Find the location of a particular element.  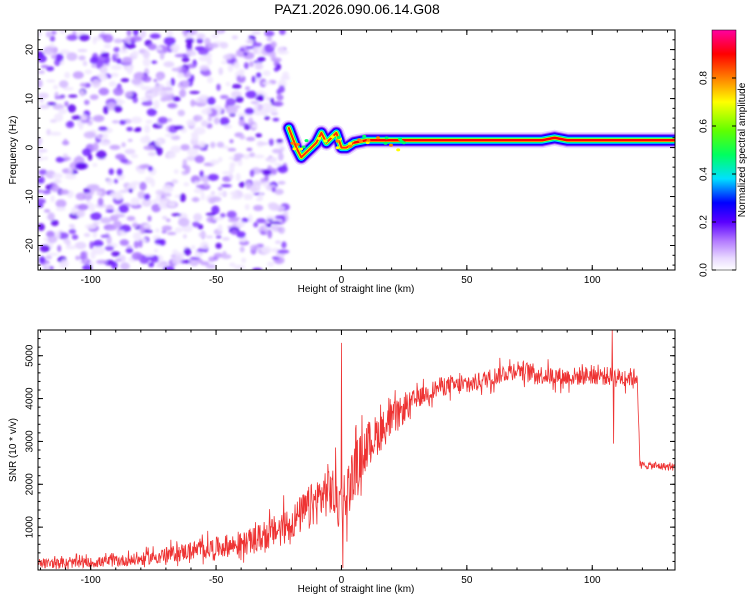

snr-xtick-label: -100 is located at coordinates (91, 580).